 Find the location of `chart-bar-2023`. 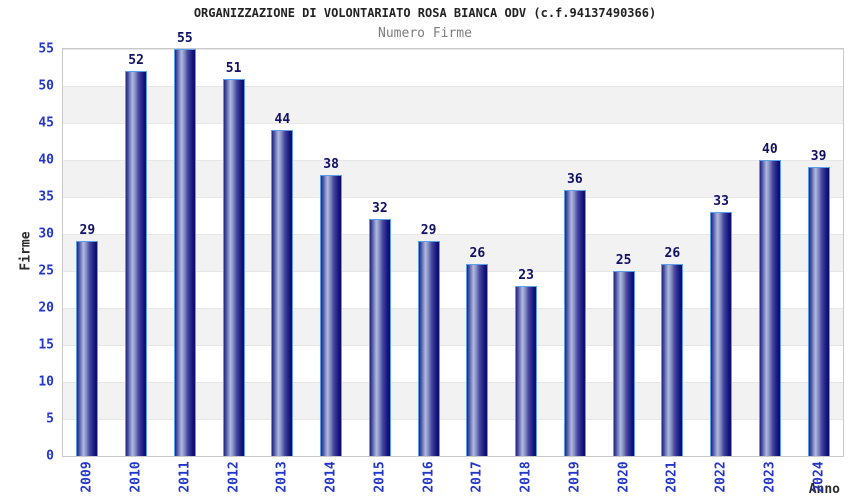

chart-bar-2023 is located at coordinates (769, 308).